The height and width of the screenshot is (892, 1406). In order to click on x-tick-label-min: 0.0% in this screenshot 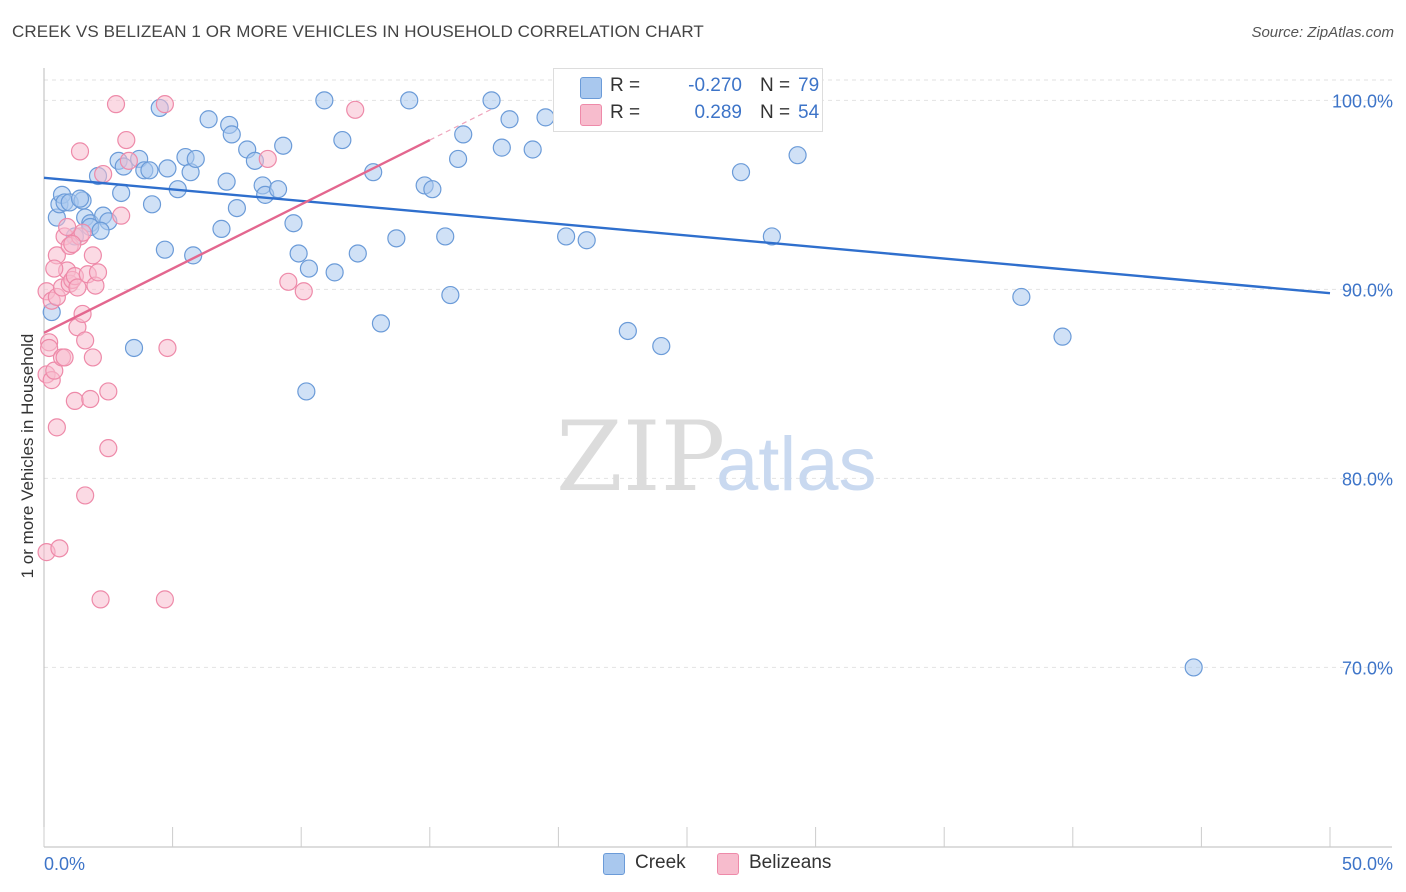, I will do `click(64, 864)`.